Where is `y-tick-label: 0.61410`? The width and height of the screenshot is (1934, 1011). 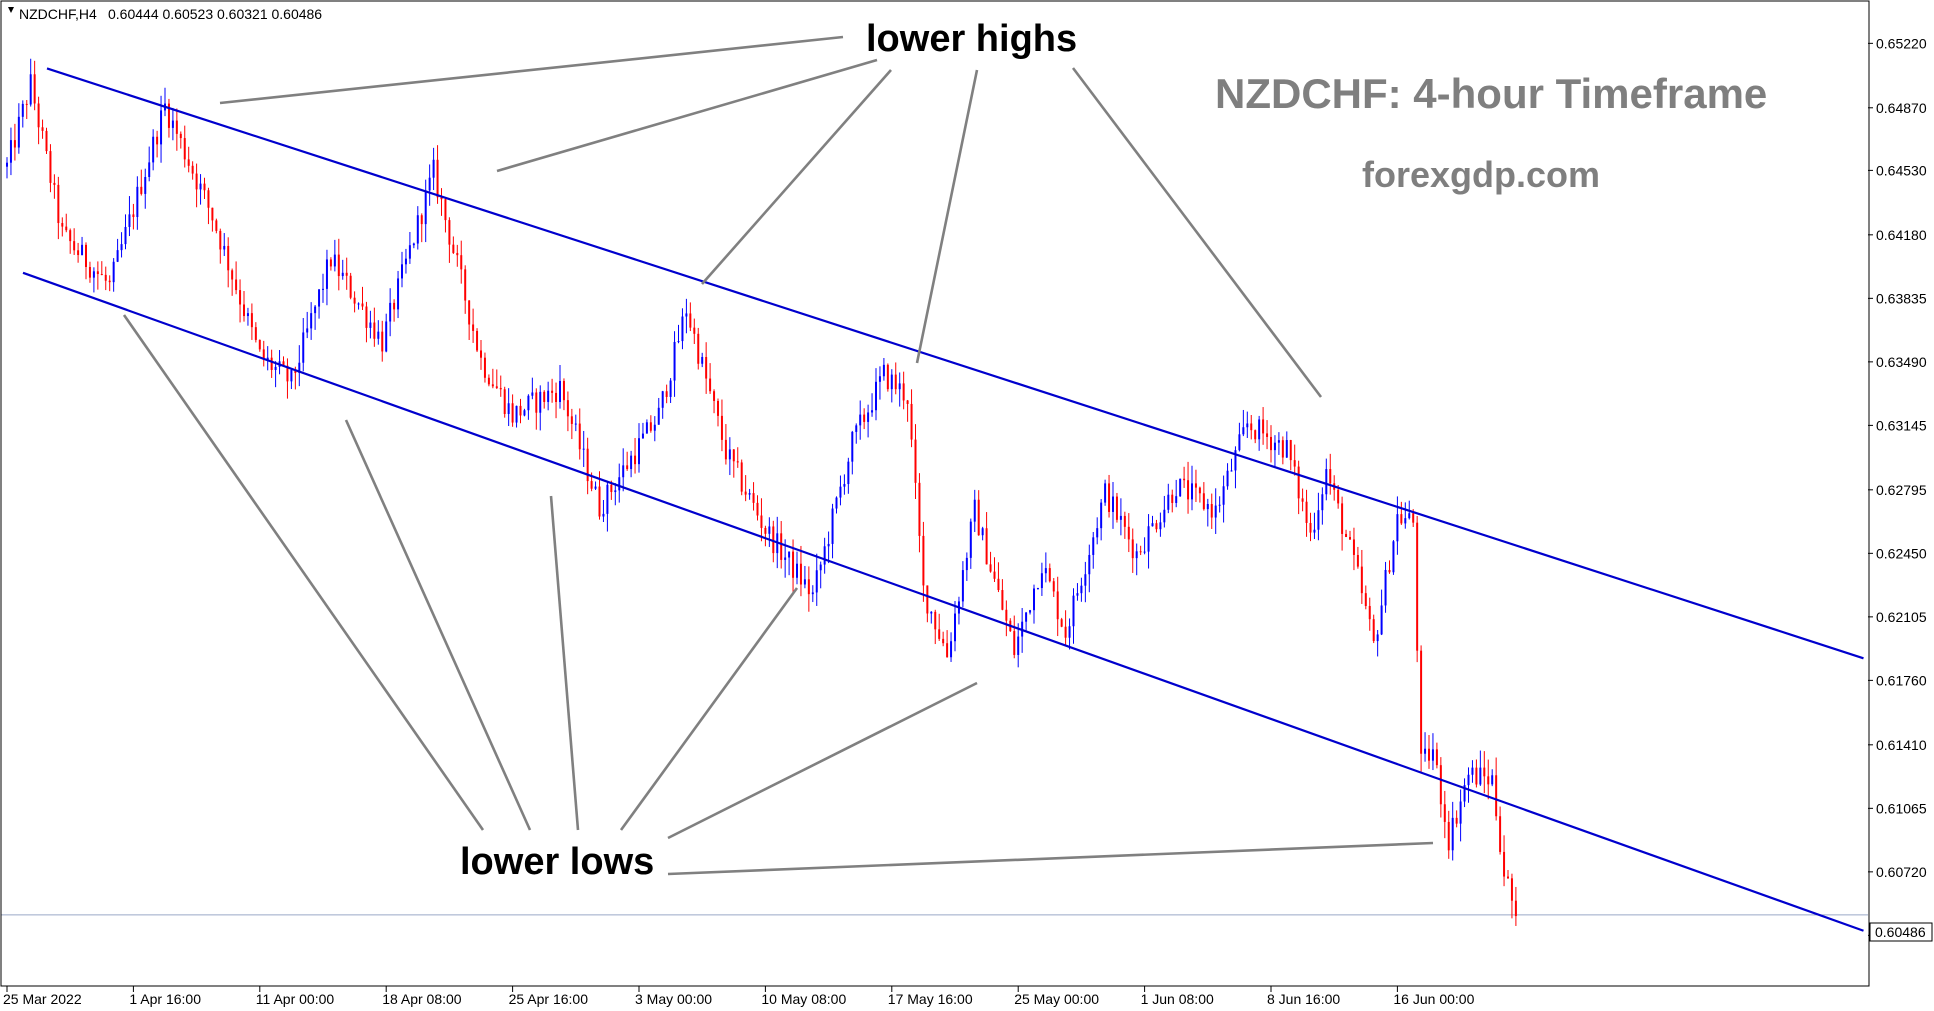 y-tick-label: 0.61410 is located at coordinates (1901, 745).